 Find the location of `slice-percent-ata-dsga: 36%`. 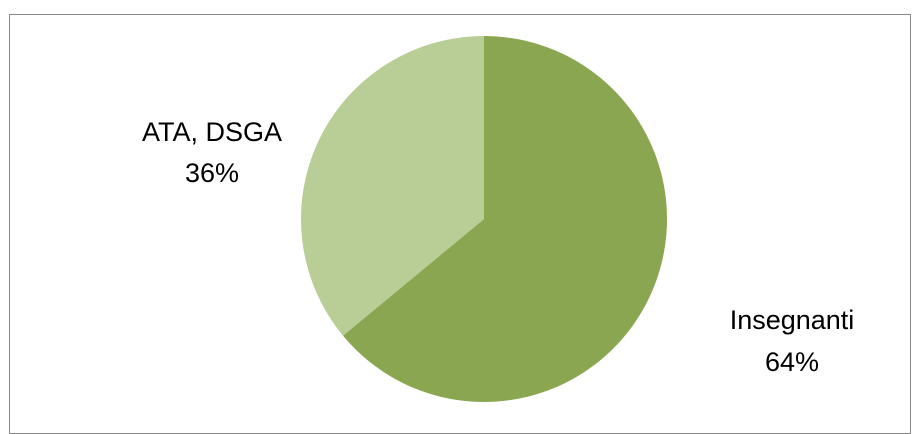

slice-percent-ata-dsga: 36% is located at coordinates (212, 173).